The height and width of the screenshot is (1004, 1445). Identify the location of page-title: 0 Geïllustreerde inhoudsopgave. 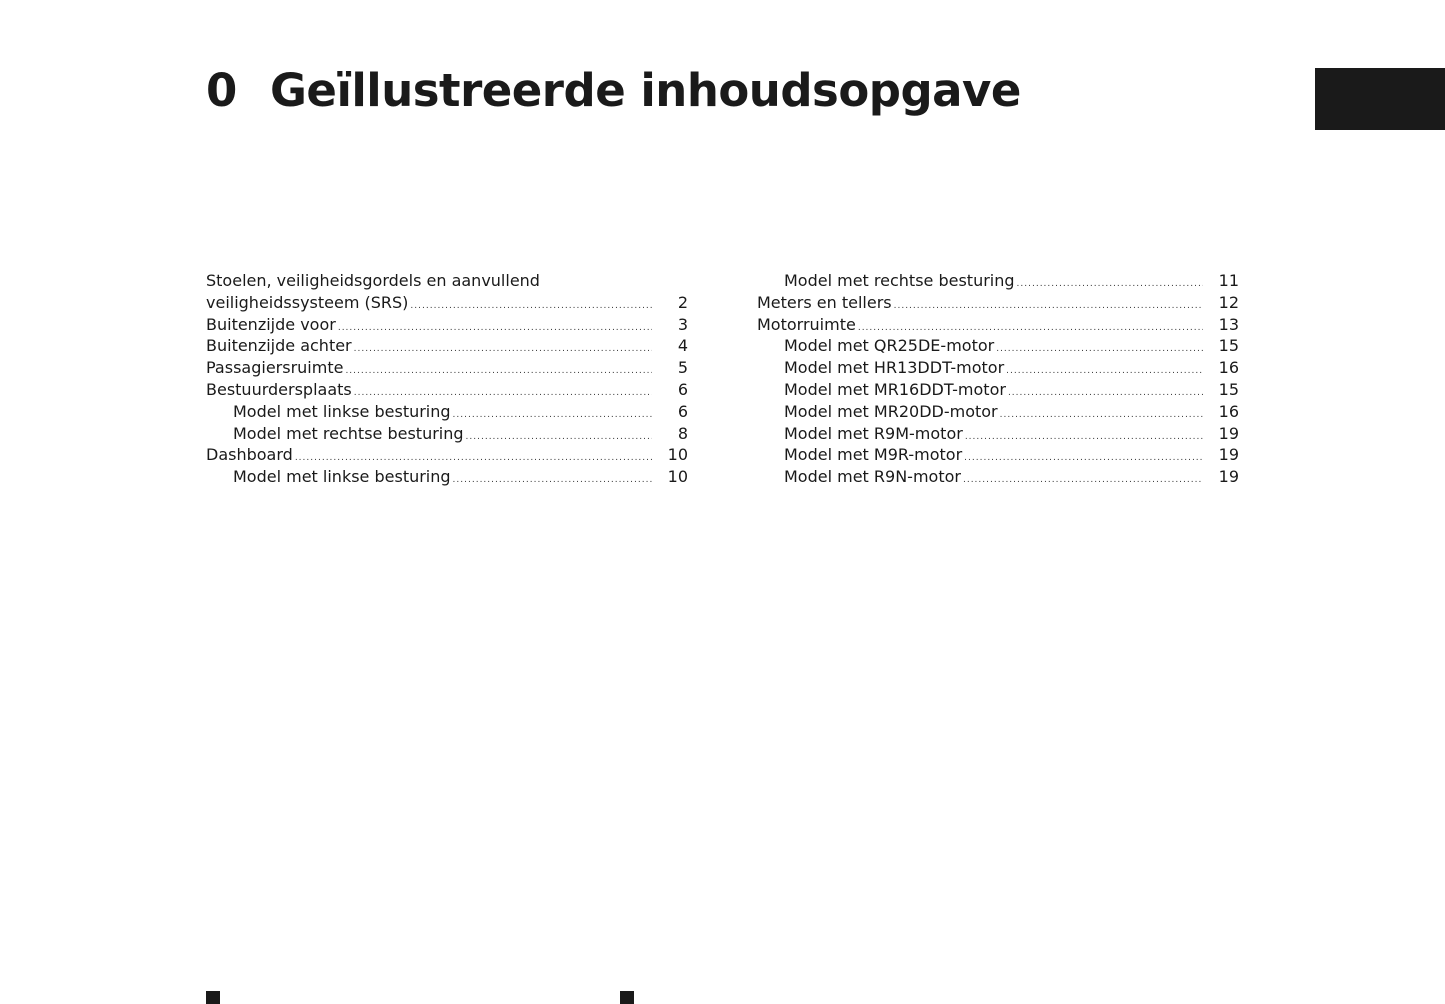
(613, 90).